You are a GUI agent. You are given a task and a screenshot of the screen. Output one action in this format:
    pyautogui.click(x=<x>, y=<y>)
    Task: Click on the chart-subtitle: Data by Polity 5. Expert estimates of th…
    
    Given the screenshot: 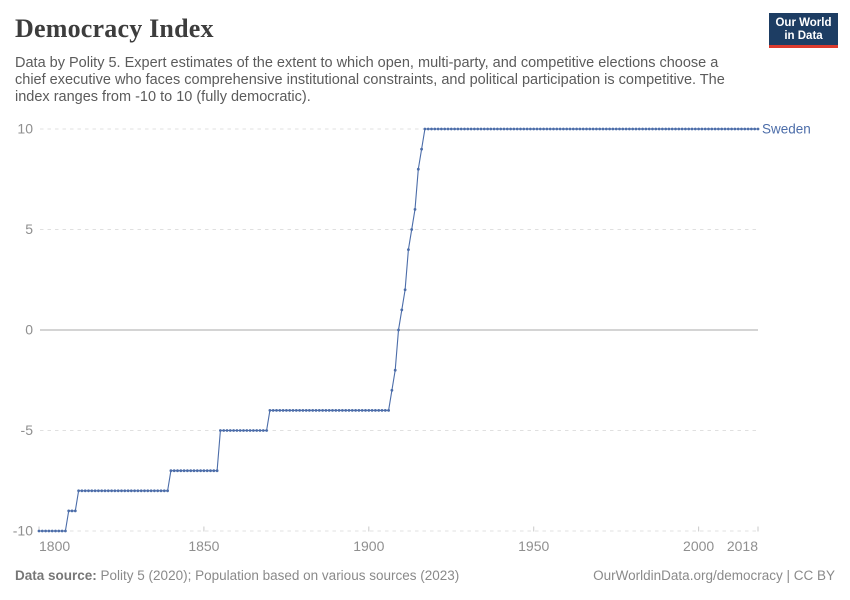 What is the action you would take?
    pyautogui.click(x=370, y=80)
    